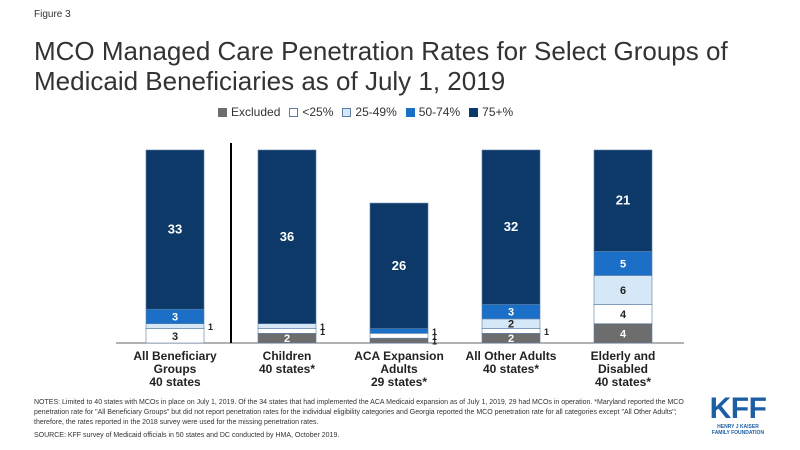  I want to click on legend-swatch-lt25, so click(294, 112).